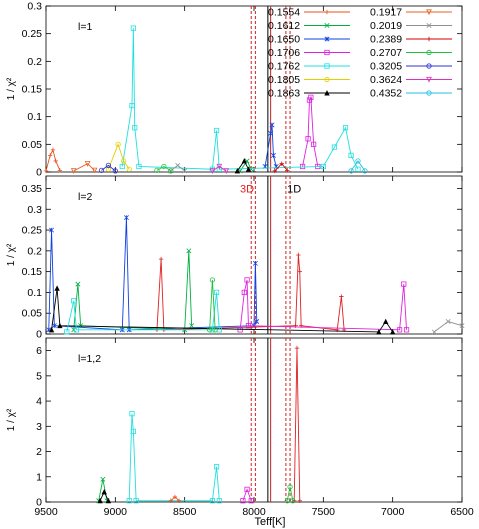 The image size is (479, 529). What do you see at coordinates (270, 522) in the screenshot?
I see `x-axis-label: Teff[K]` at bounding box center [270, 522].